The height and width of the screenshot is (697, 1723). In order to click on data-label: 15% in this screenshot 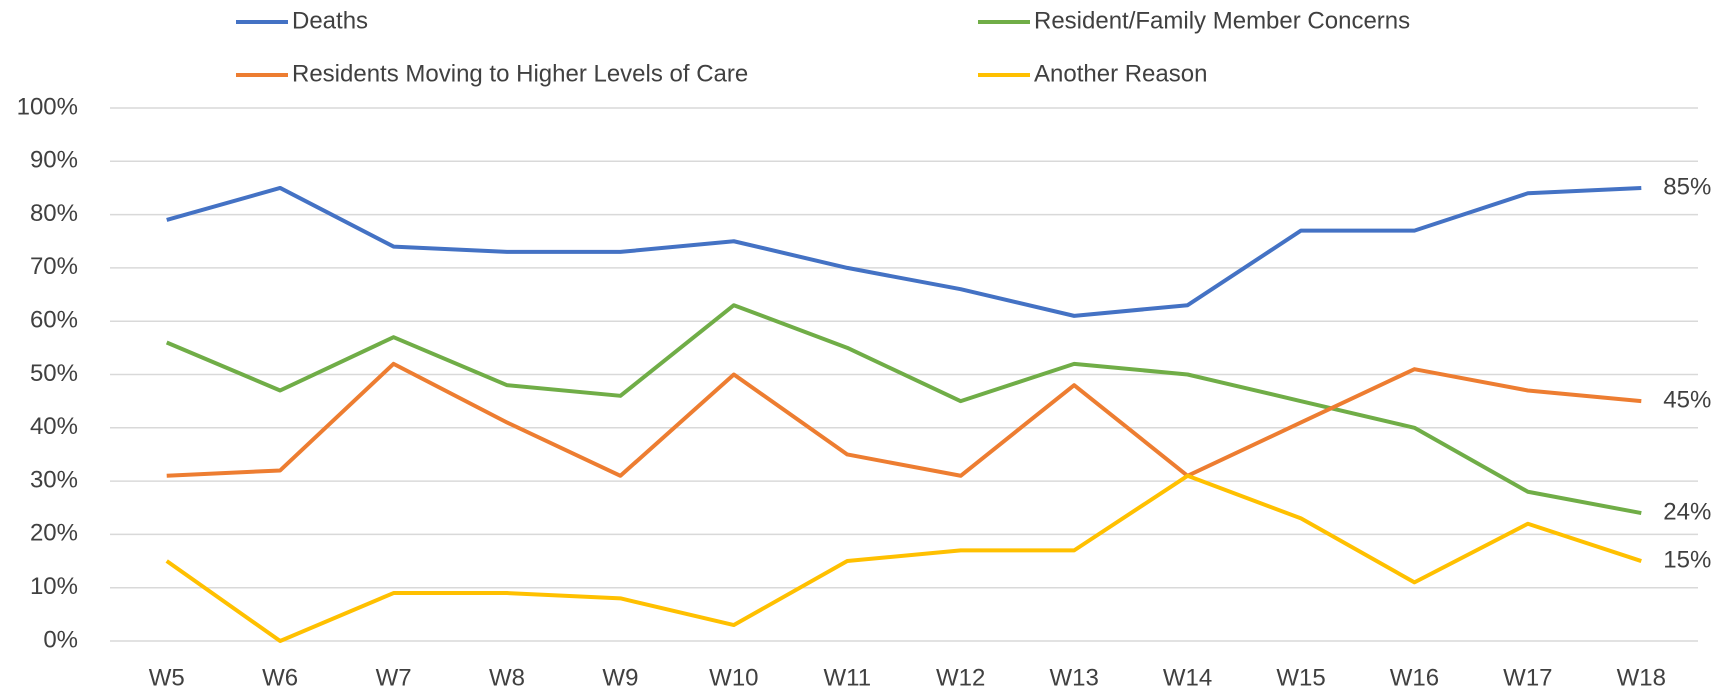, I will do `click(1687, 559)`.